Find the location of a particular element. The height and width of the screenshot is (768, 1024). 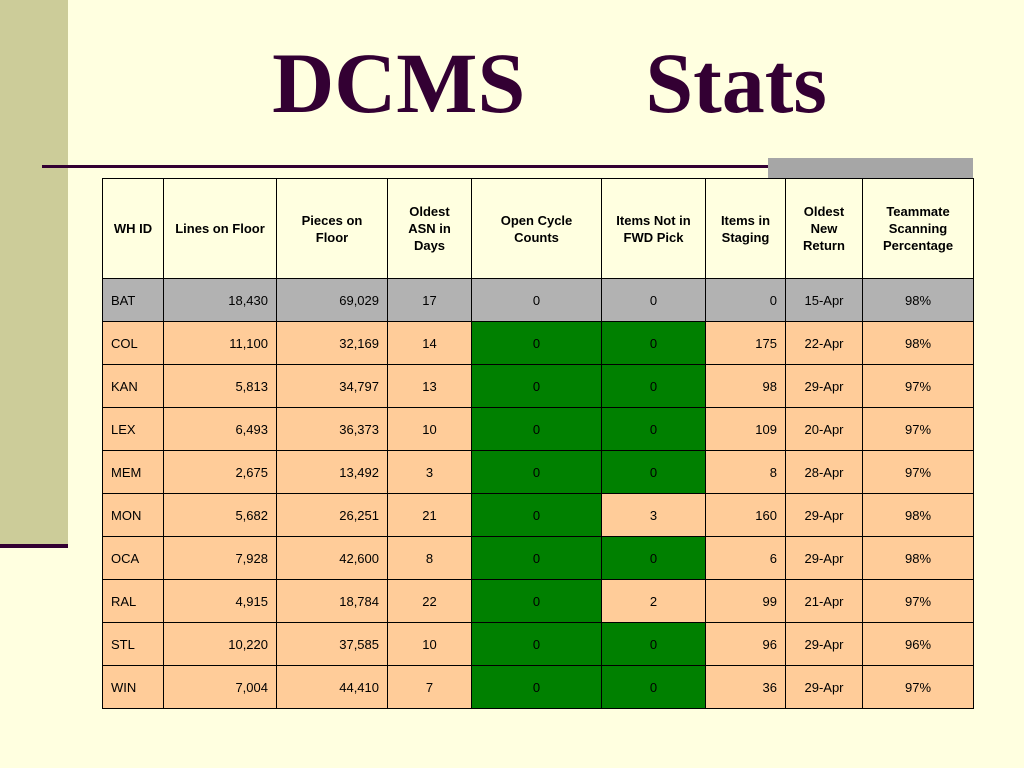

column-header: Pieces on Floor is located at coordinates (332, 228).